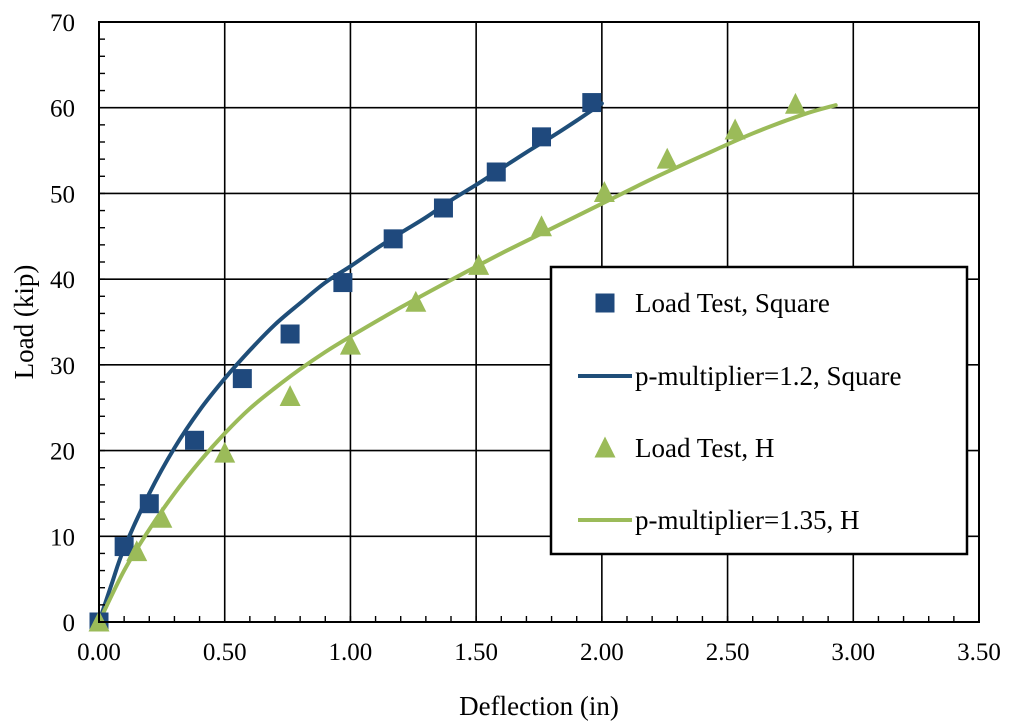 This screenshot has width=1018, height=726. What do you see at coordinates (351, 652) in the screenshot?
I see `x-tick-label: 1.00` at bounding box center [351, 652].